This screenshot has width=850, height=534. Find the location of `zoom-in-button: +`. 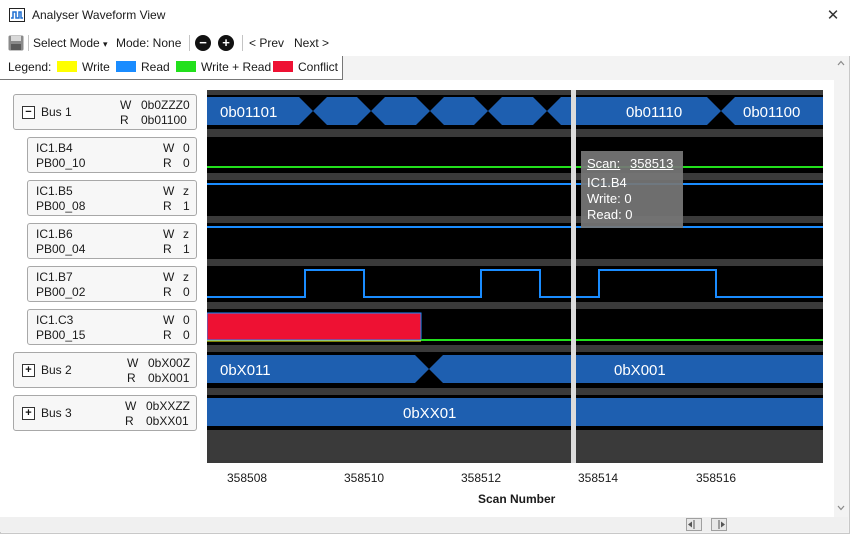

zoom-in-button: + is located at coordinates (226, 43).